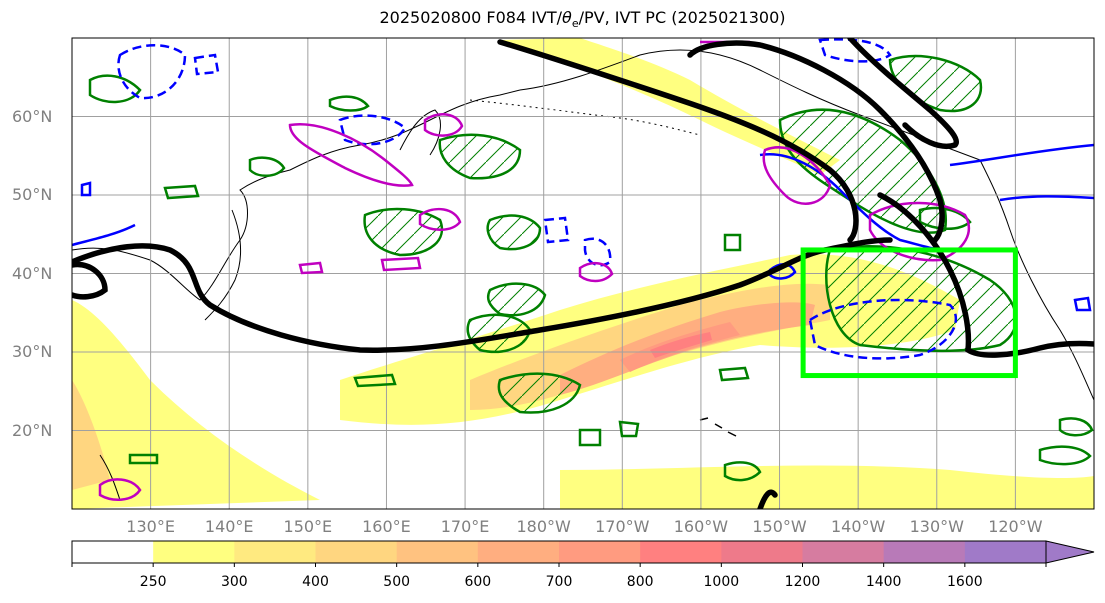 This screenshot has width=1105, height=603. Describe the element at coordinates (196, 404) in the screenshot. I see `ivt-band-subtropical` at that location.